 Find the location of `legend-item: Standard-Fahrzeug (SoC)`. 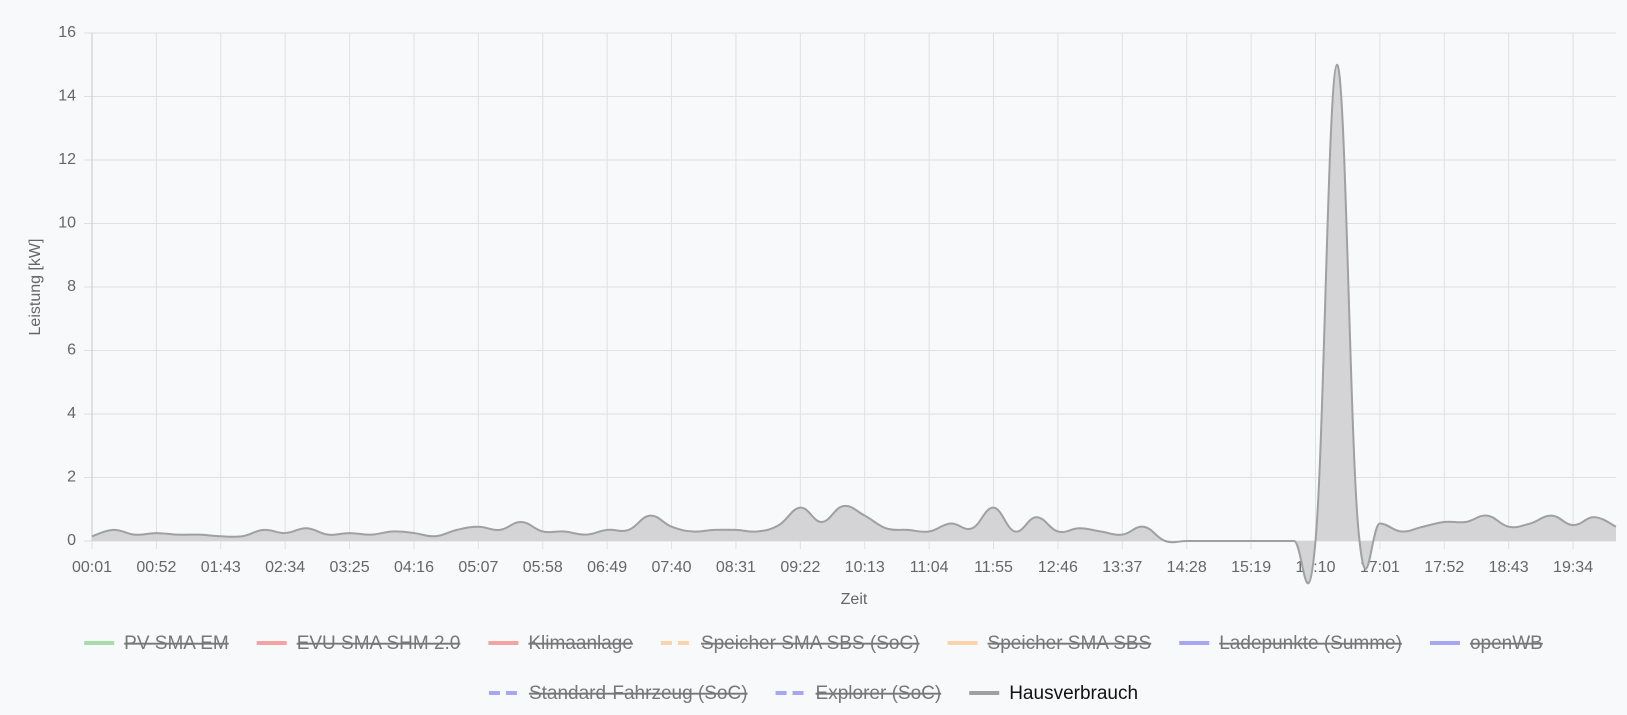

legend-item: Standard-Fahrzeug (SoC) is located at coordinates (618, 693).